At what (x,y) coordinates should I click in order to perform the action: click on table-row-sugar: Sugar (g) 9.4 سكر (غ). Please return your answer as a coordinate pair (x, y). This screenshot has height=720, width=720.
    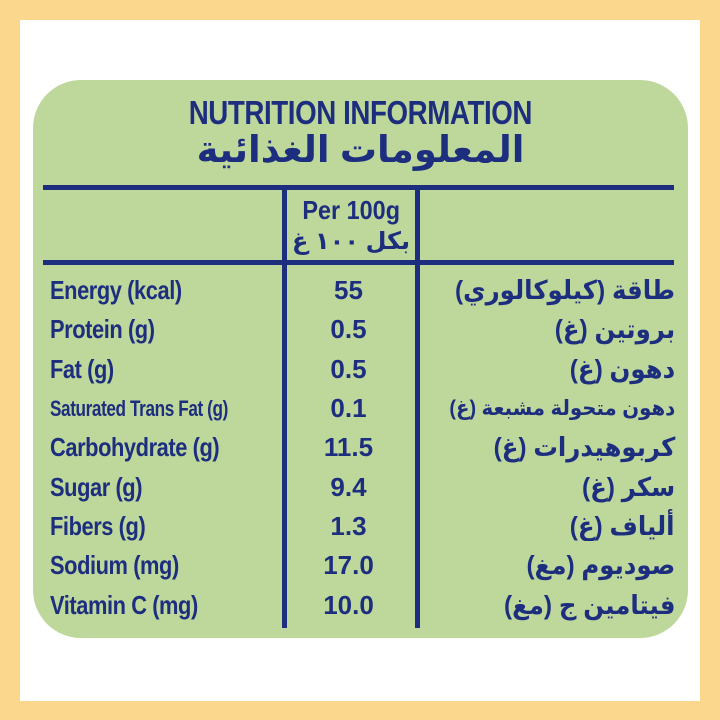
    Looking at the image, I should click on (360, 486).